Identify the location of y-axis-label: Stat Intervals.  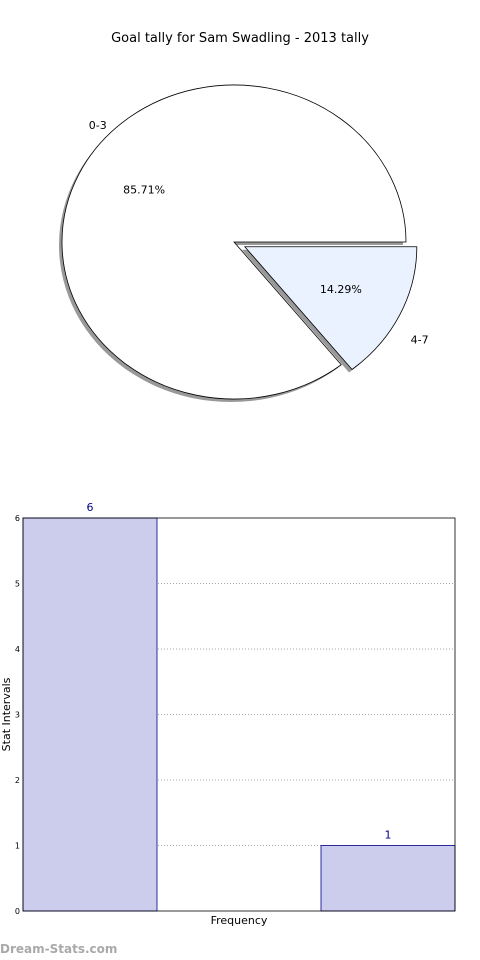
(6, 714).